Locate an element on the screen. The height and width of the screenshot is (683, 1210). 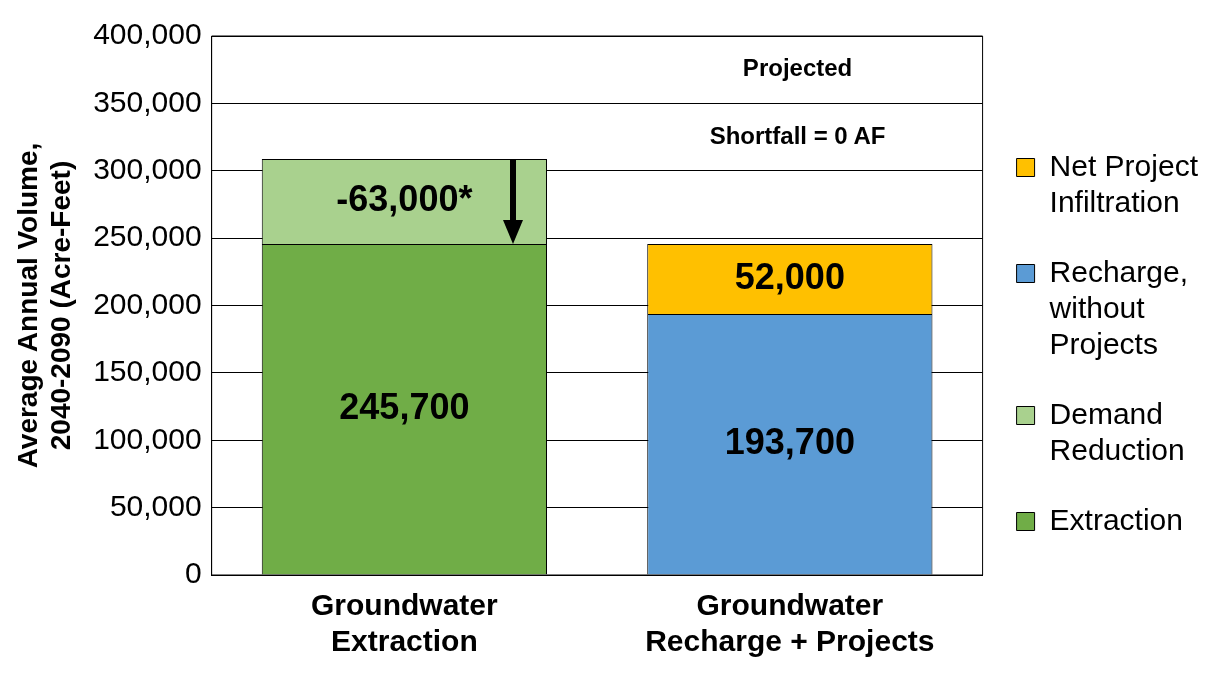
legend-label: Demand Reduction is located at coordinates (1117, 431).